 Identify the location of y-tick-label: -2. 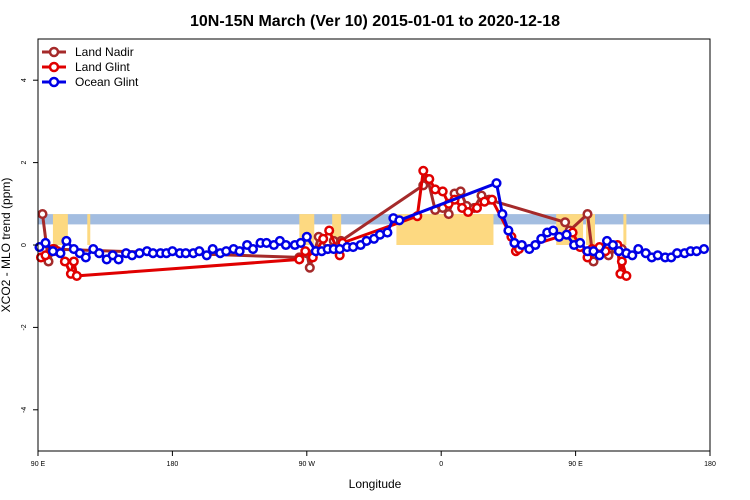
(24, 327).